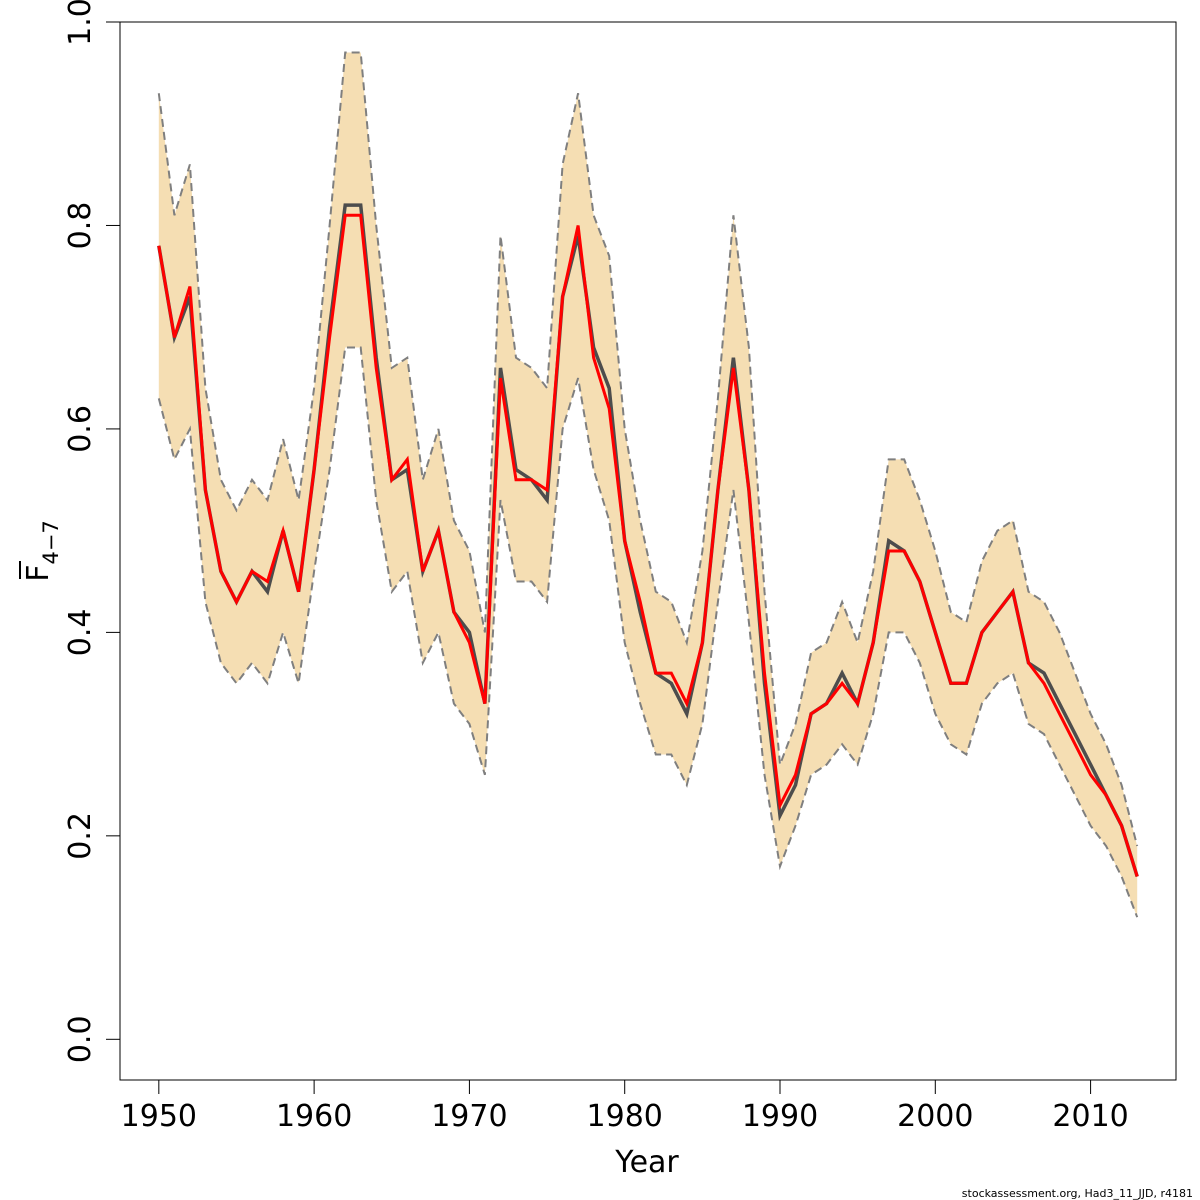 This screenshot has width=1200, height=1200. What do you see at coordinates (935, 1116) in the screenshot?
I see `x-tick-label: 2000` at bounding box center [935, 1116].